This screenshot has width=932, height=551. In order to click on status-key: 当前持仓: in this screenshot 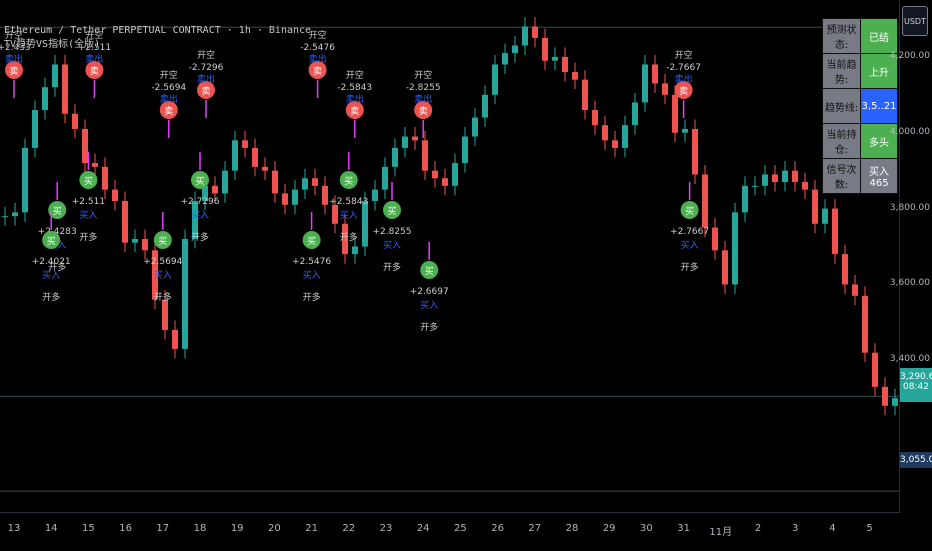, I will do `click(841, 141)`.